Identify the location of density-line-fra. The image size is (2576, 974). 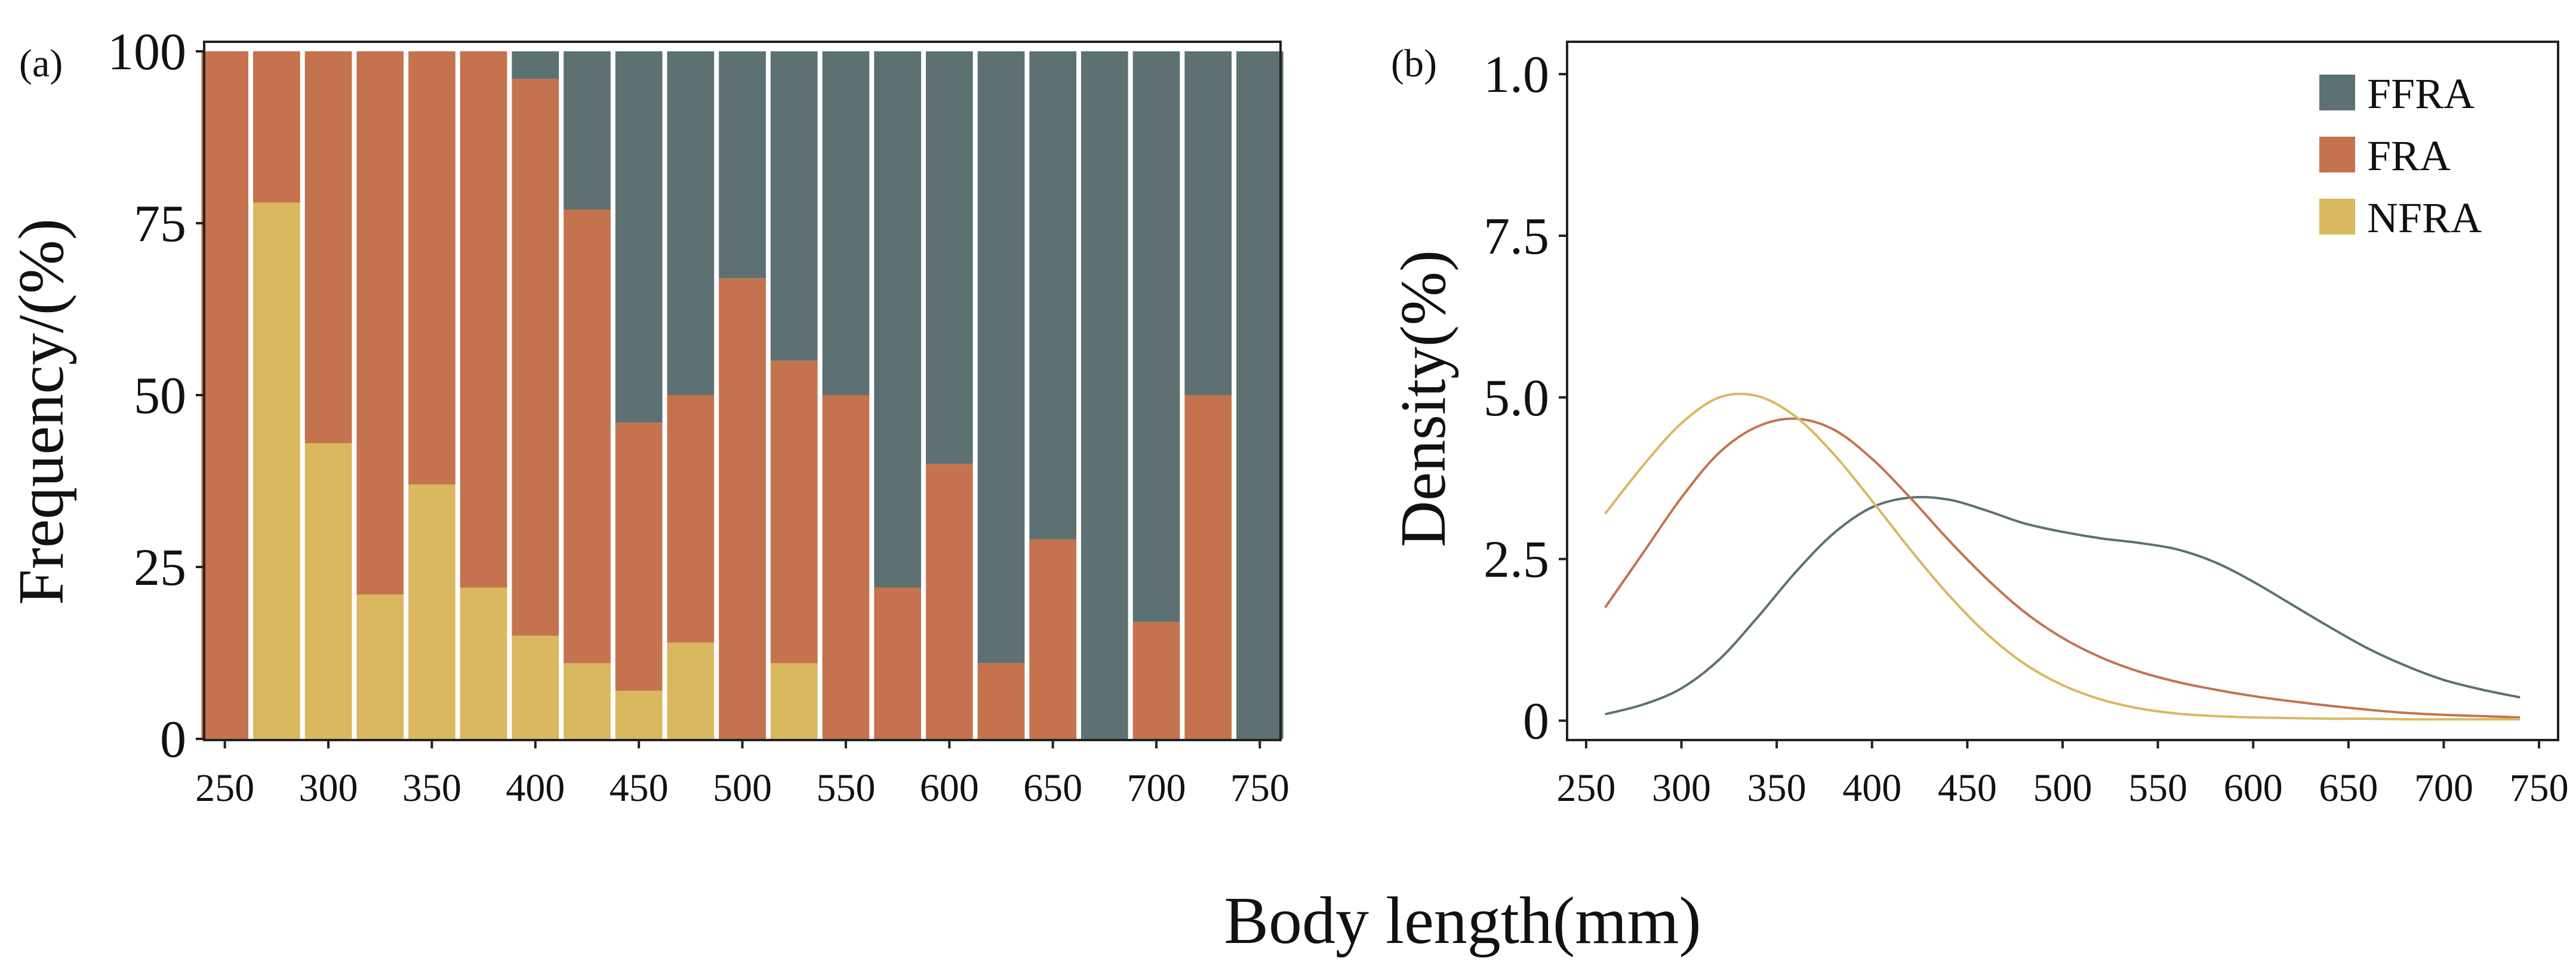
(2062, 568).